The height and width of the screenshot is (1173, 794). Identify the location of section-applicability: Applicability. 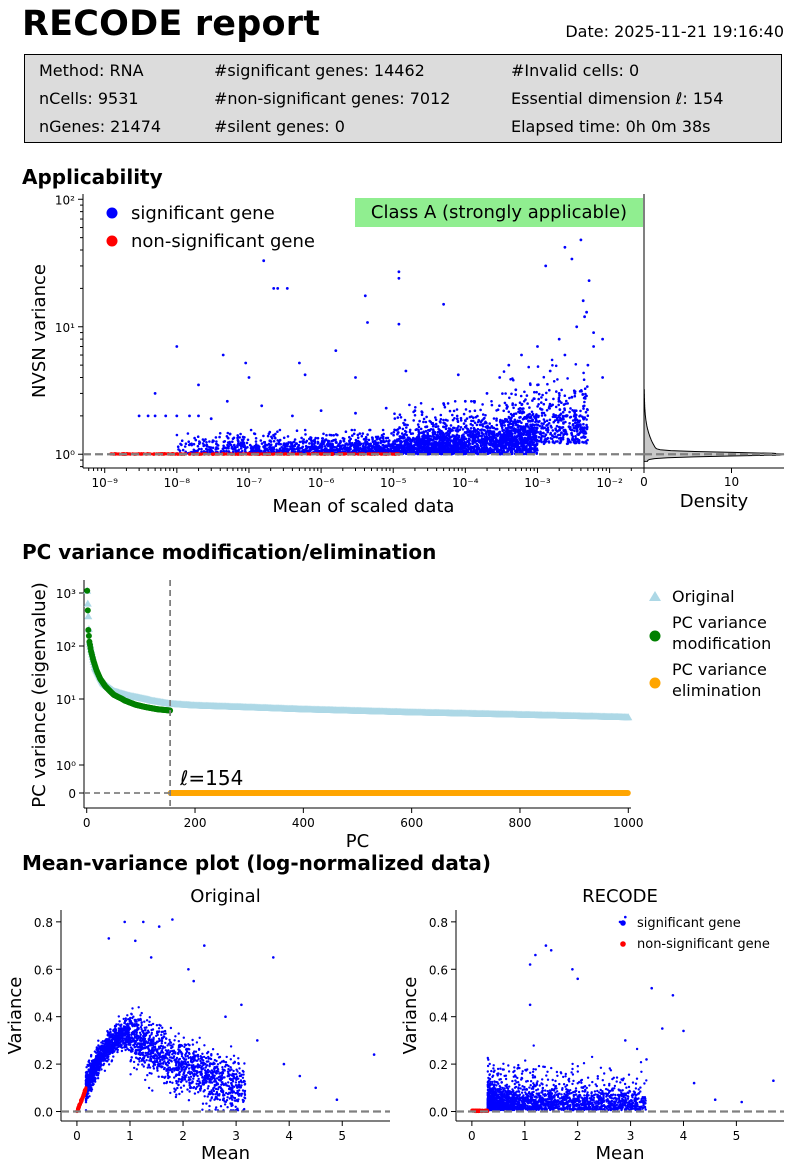
(92, 177).